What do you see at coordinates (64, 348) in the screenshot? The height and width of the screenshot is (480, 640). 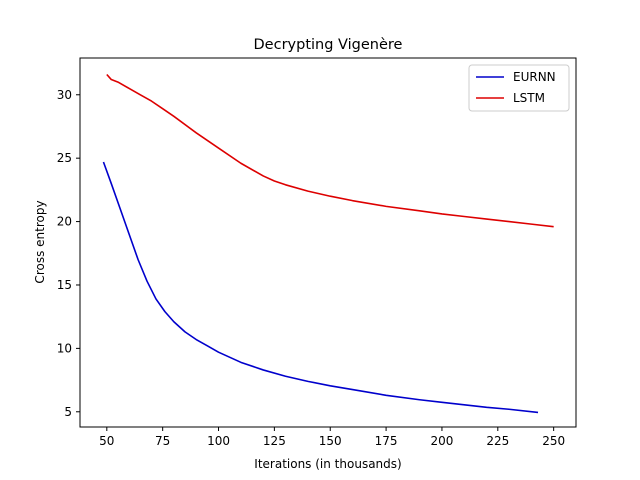 I see `y-tick-label: 10` at bounding box center [64, 348].